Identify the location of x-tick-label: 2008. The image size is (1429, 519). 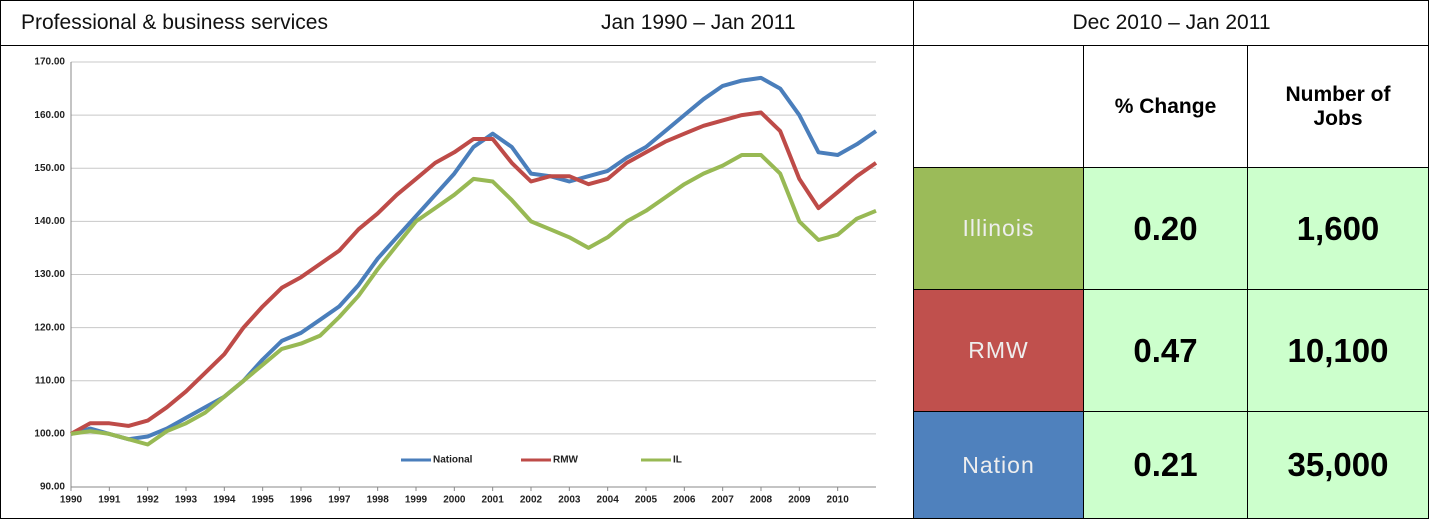
(761, 500).